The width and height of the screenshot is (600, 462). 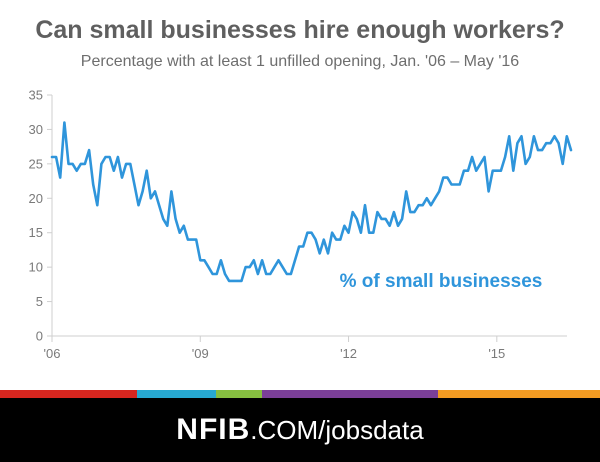 I want to click on color-stripe, so click(x=300, y=394).